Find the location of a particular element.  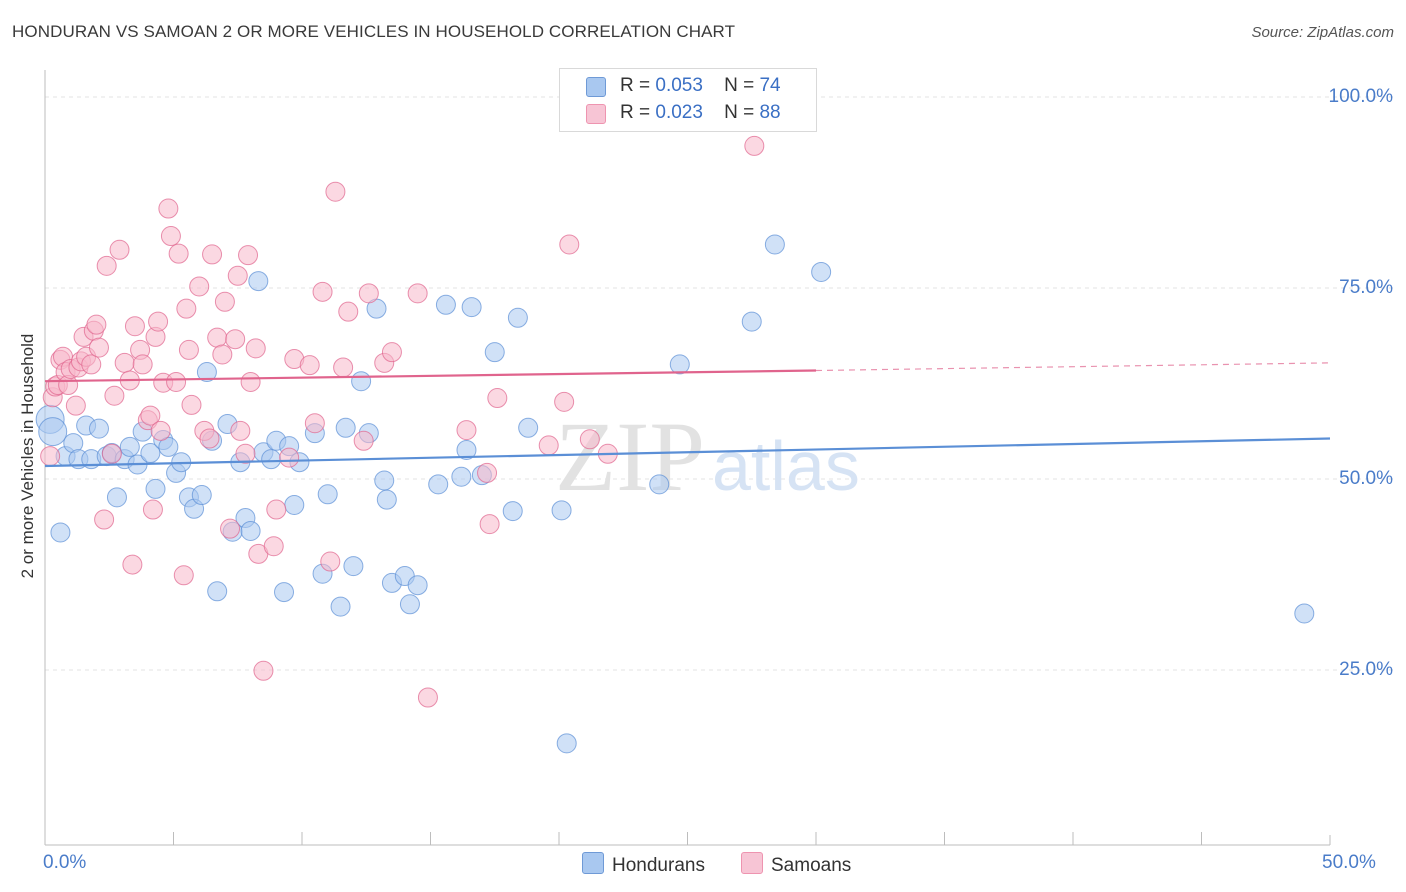

hondurans-legend-swatch is located at coordinates (593, 863).